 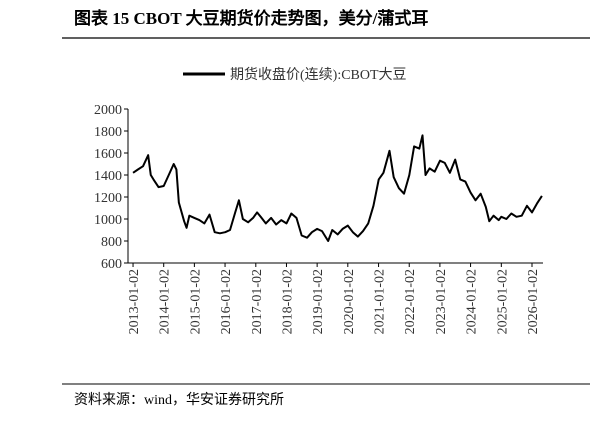 What do you see at coordinates (195, 301) in the screenshot?
I see `x-tick-label: 2015-01-02` at bounding box center [195, 301].